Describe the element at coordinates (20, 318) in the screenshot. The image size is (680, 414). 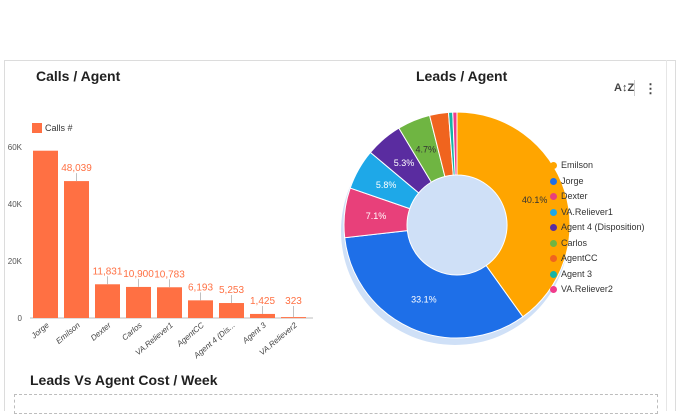
I see `y-tick-label: 0` at that location.